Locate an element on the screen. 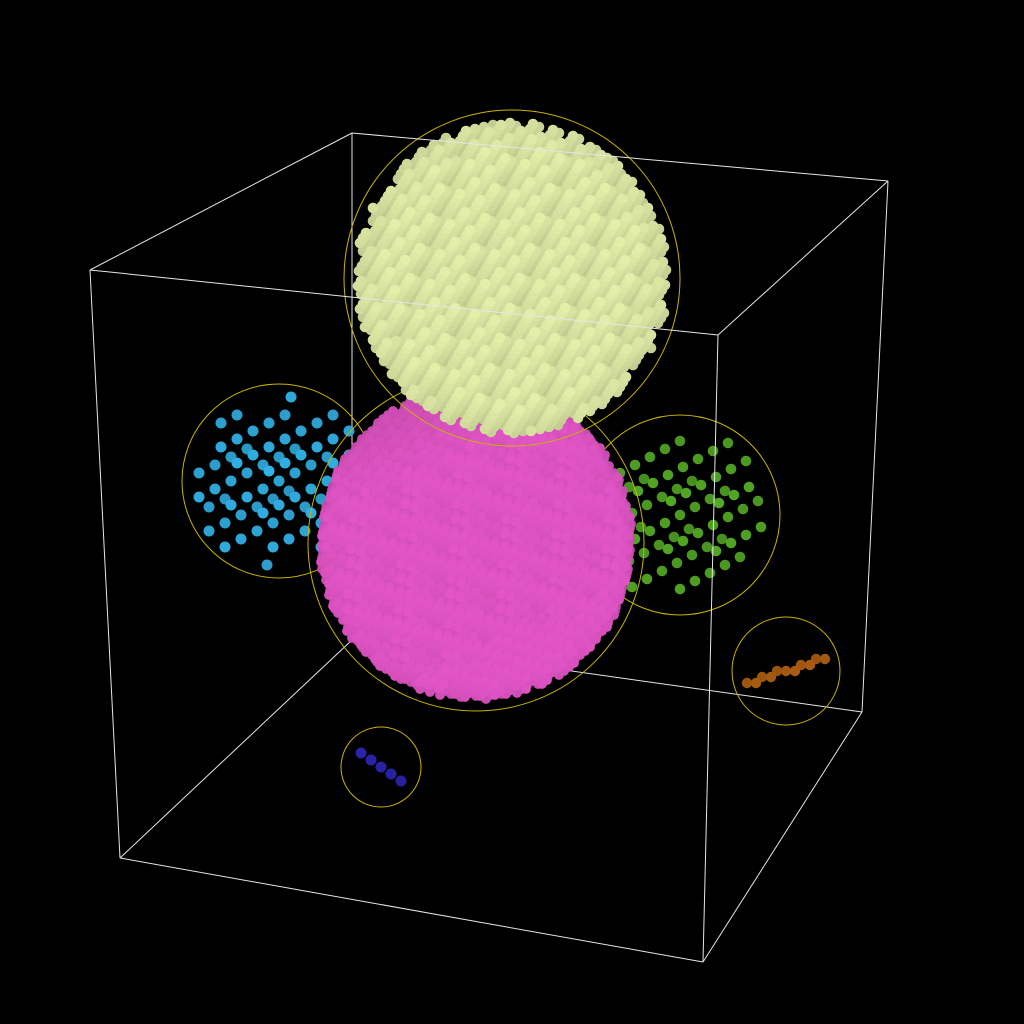 The width and height of the screenshot is (1024, 1024). cluster-orange-boundary is located at coordinates (786, 671).